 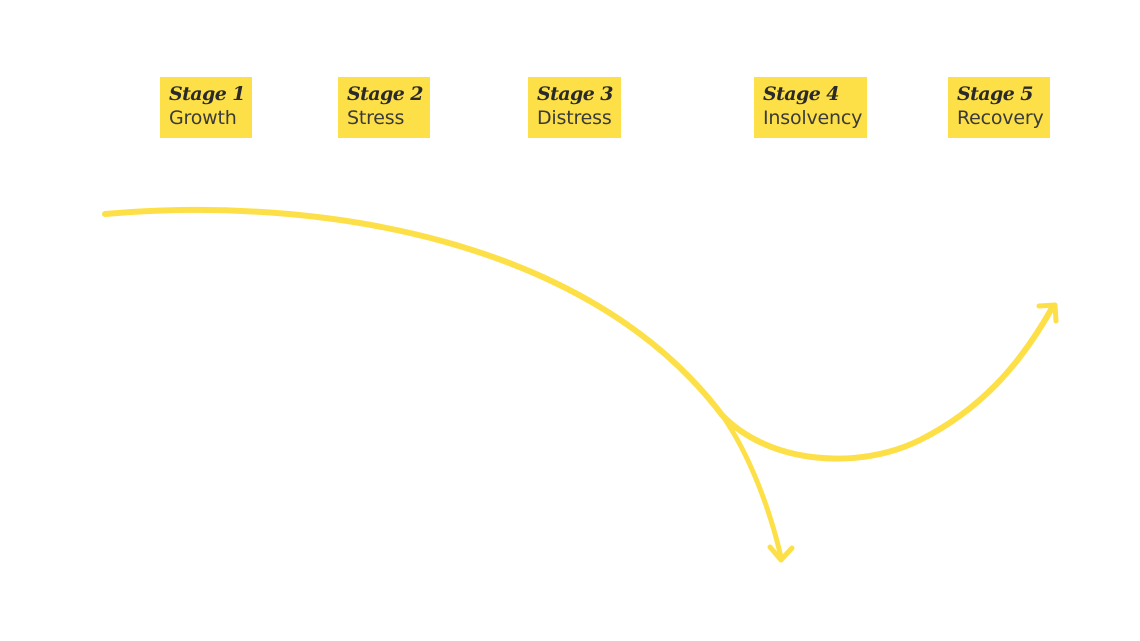 What do you see at coordinates (995, 94) in the screenshot?
I see `stage-5-title: Stage 5` at bounding box center [995, 94].